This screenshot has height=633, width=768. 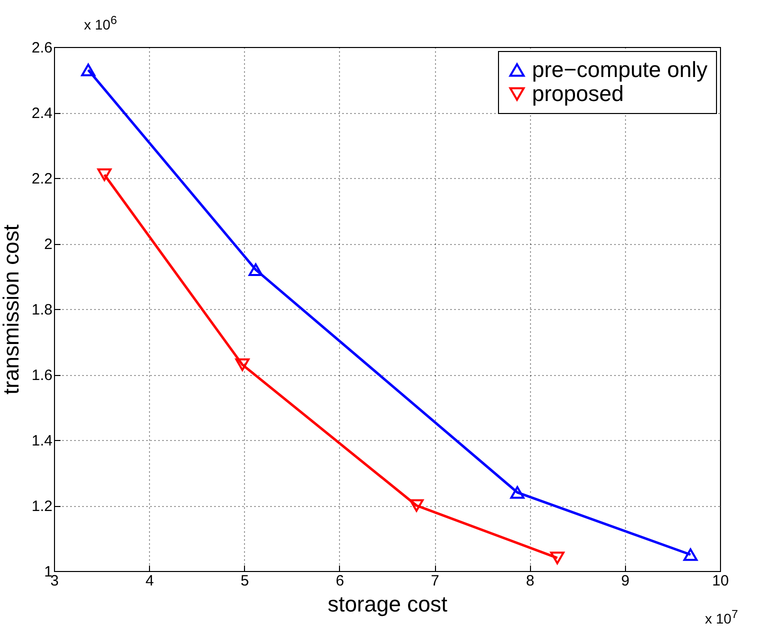 I want to click on x-tick-label: 4, so click(x=149, y=581).